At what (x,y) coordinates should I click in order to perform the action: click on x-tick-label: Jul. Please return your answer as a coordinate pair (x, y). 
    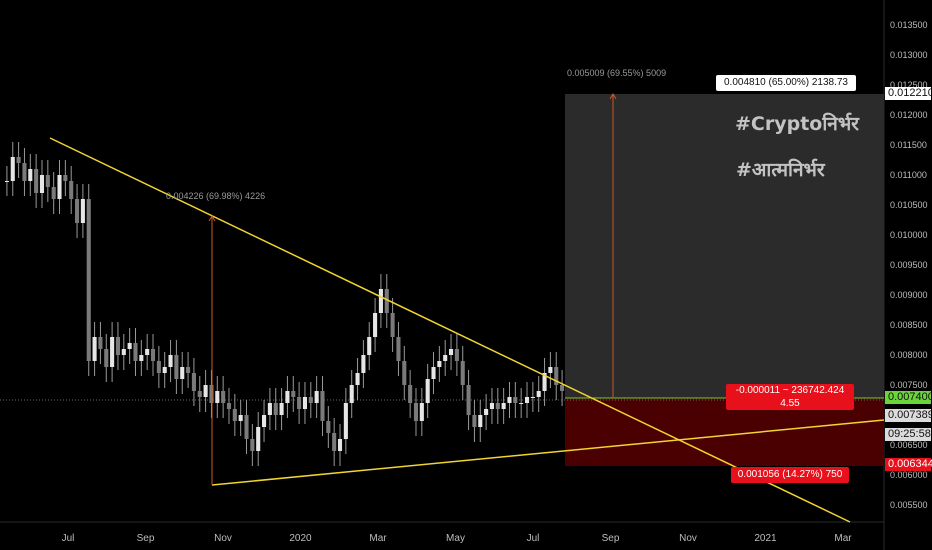
    Looking at the image, I should click on (533, 538).